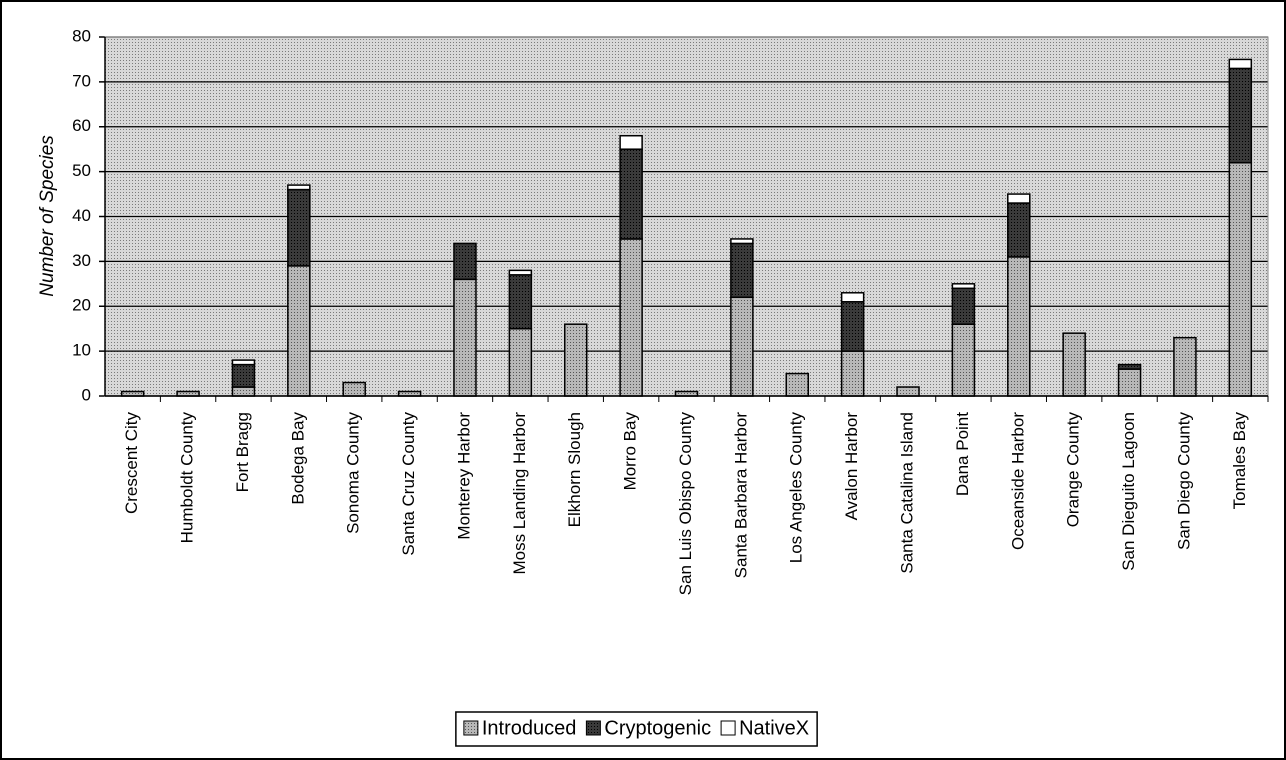  I want to click on x-tick-label: Santa Cruz County, so click(408, 484).